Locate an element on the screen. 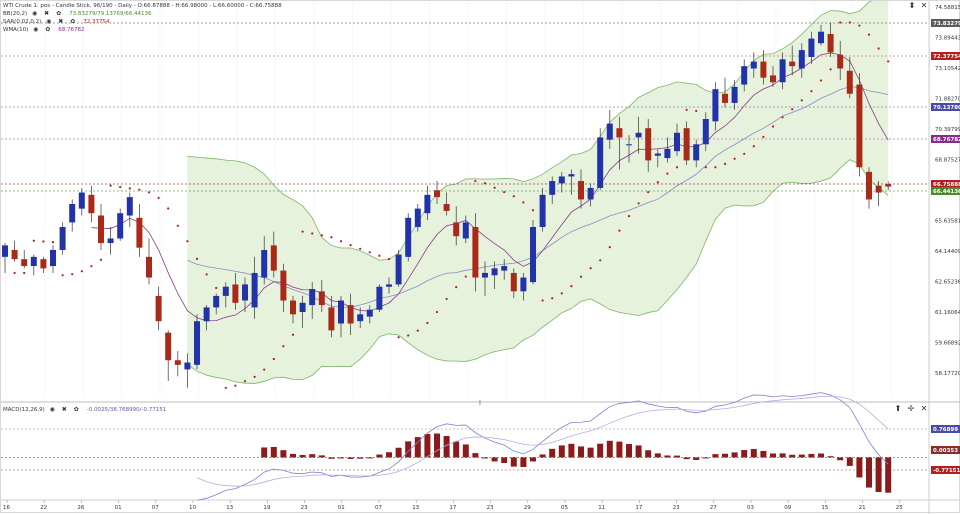 The width and height of the screenshot is (960, 514). legend-wma: WMA(10) ◉ ✿ 68.76782 is located at coordinates (44, 30).